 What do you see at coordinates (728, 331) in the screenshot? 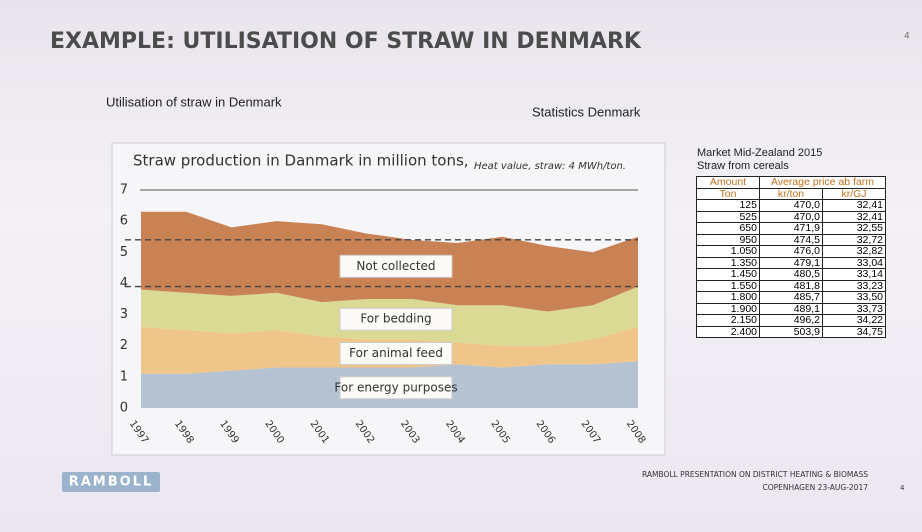
I see `table-cell: 2.400` at bounding box center [728, 331].